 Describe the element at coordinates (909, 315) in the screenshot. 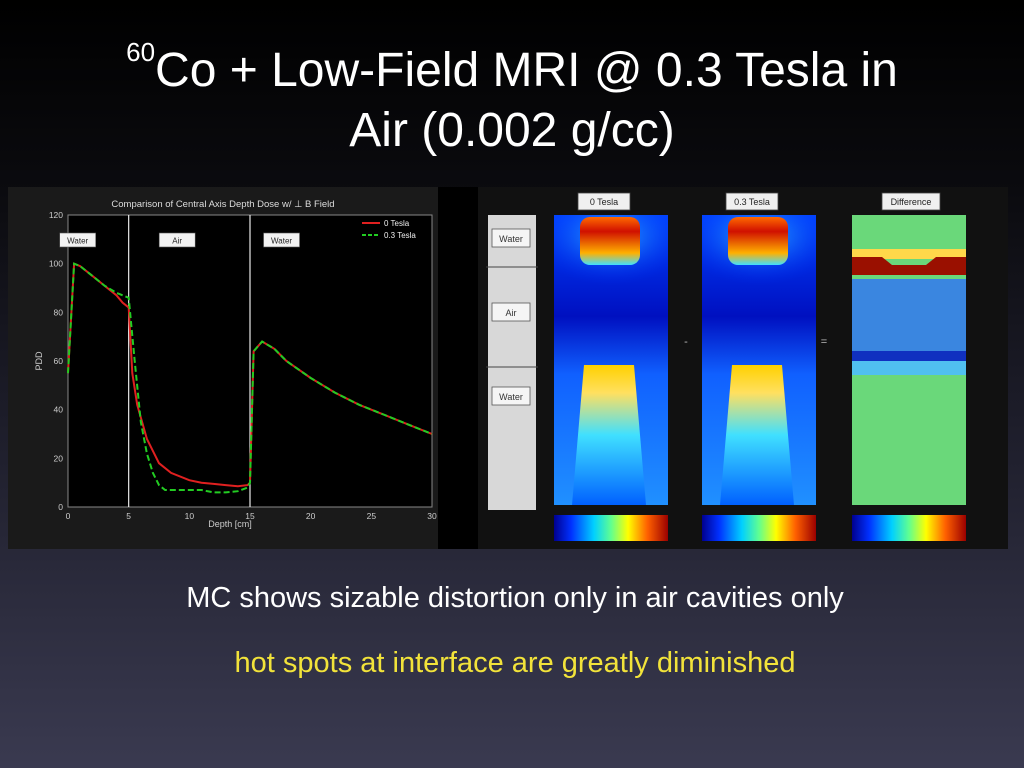

I see `diff-air-region` at that location.